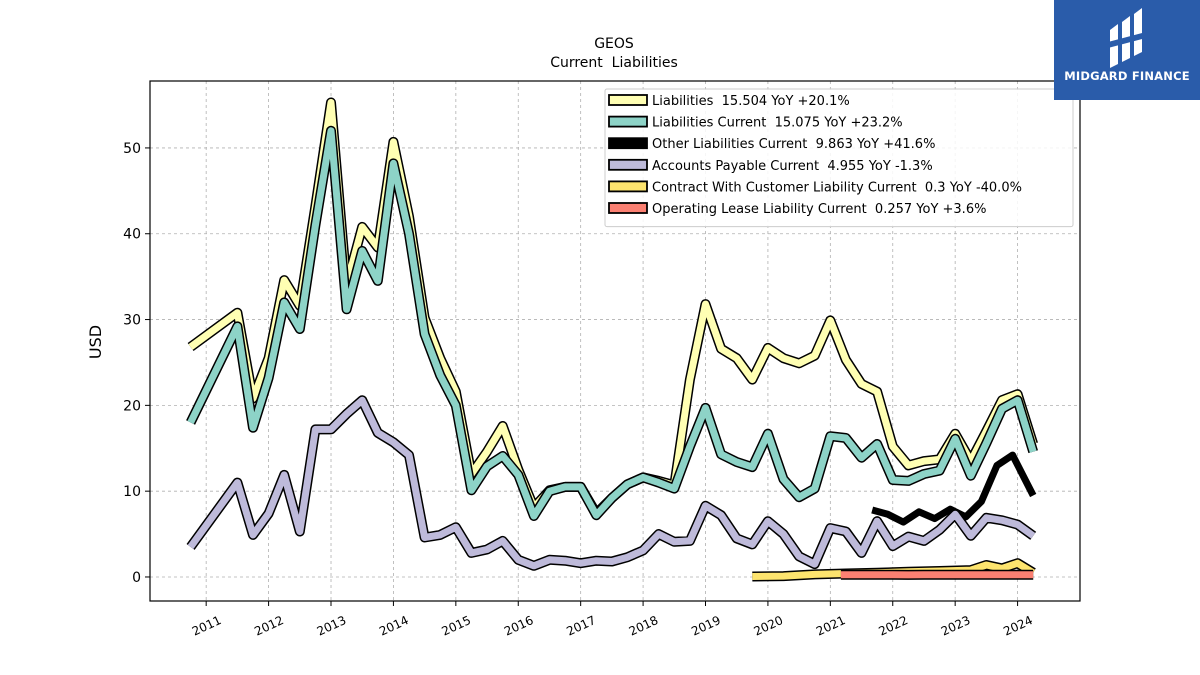 This screenshot has width=1200, height=675. What do you see at coordinates (394, 626) in the screenshot?
I see `x-tick-label: 2014` at bounding box center [394, 626].